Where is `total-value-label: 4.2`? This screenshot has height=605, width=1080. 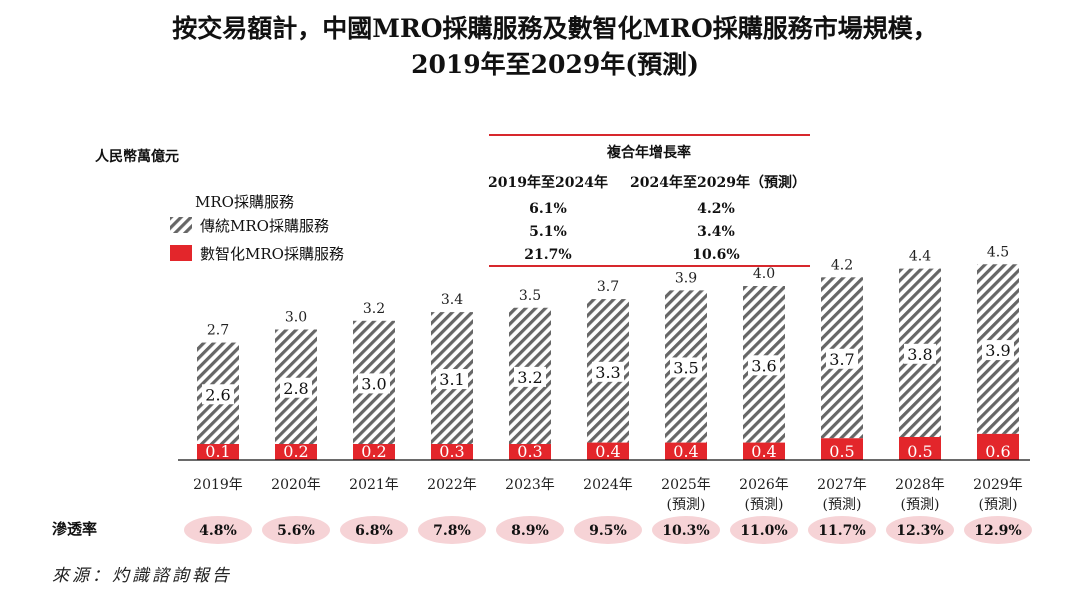 total-value-label: 4.2 is located at coordinates (842, 265).